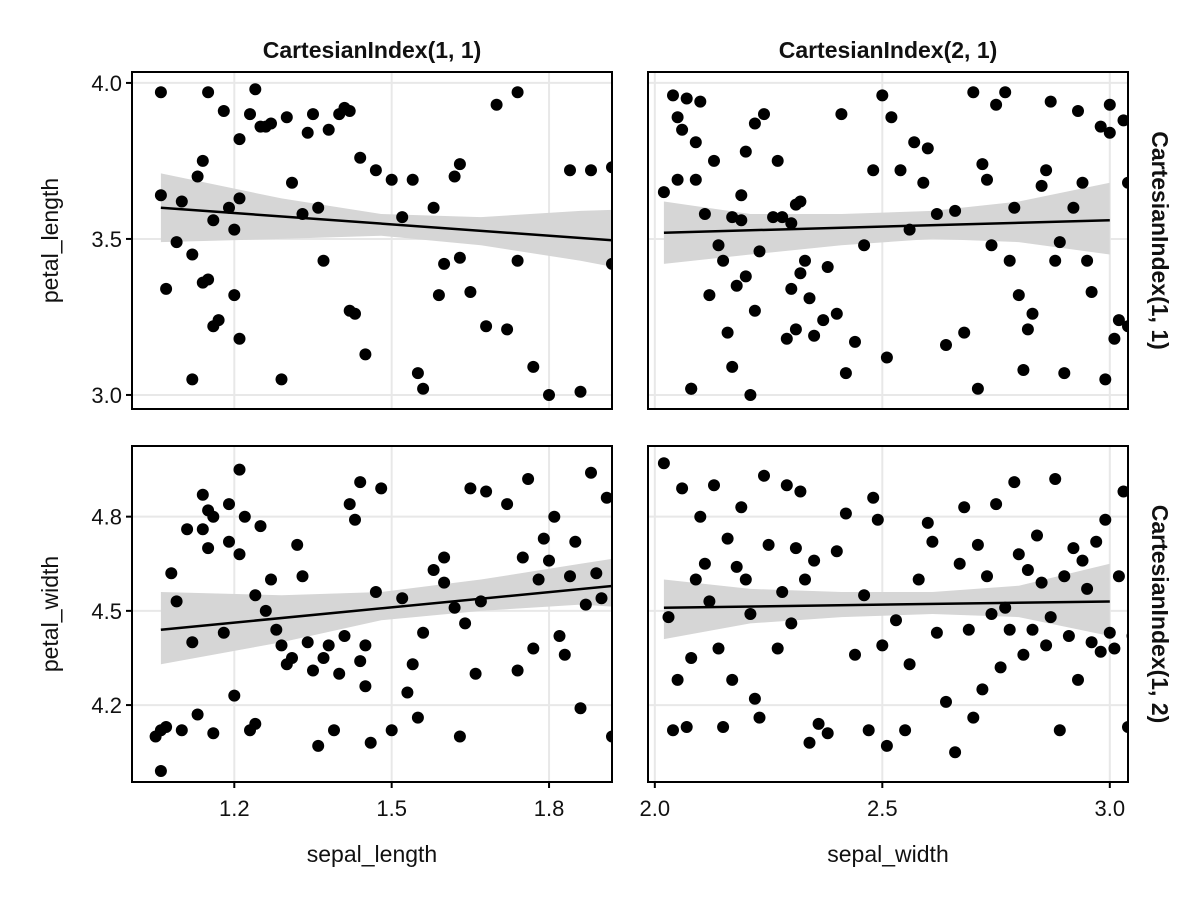  I want to click on regression-line, so click(386, 224).